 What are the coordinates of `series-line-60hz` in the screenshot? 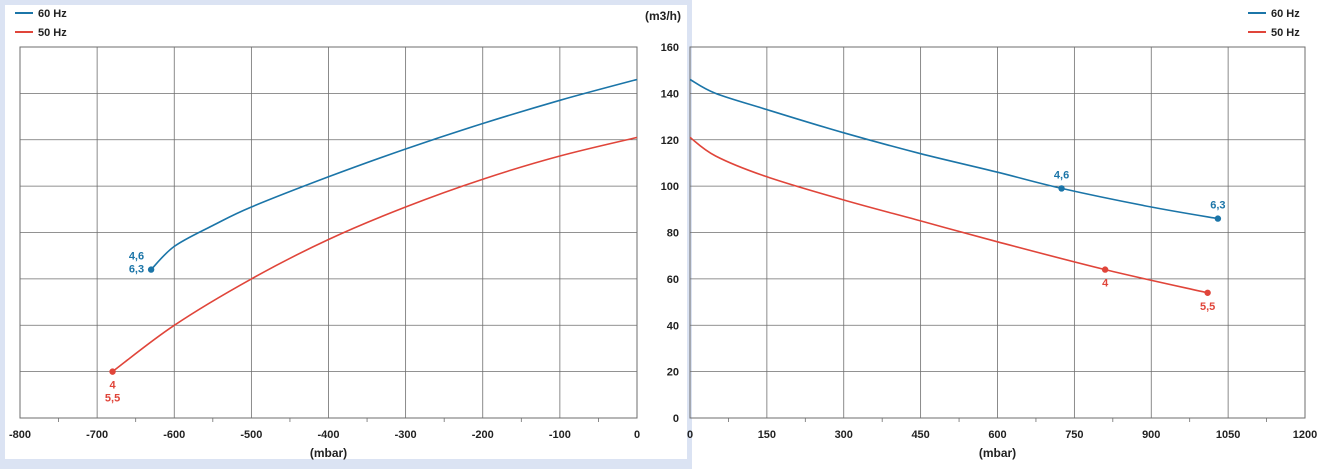 It's located at (954, 149).